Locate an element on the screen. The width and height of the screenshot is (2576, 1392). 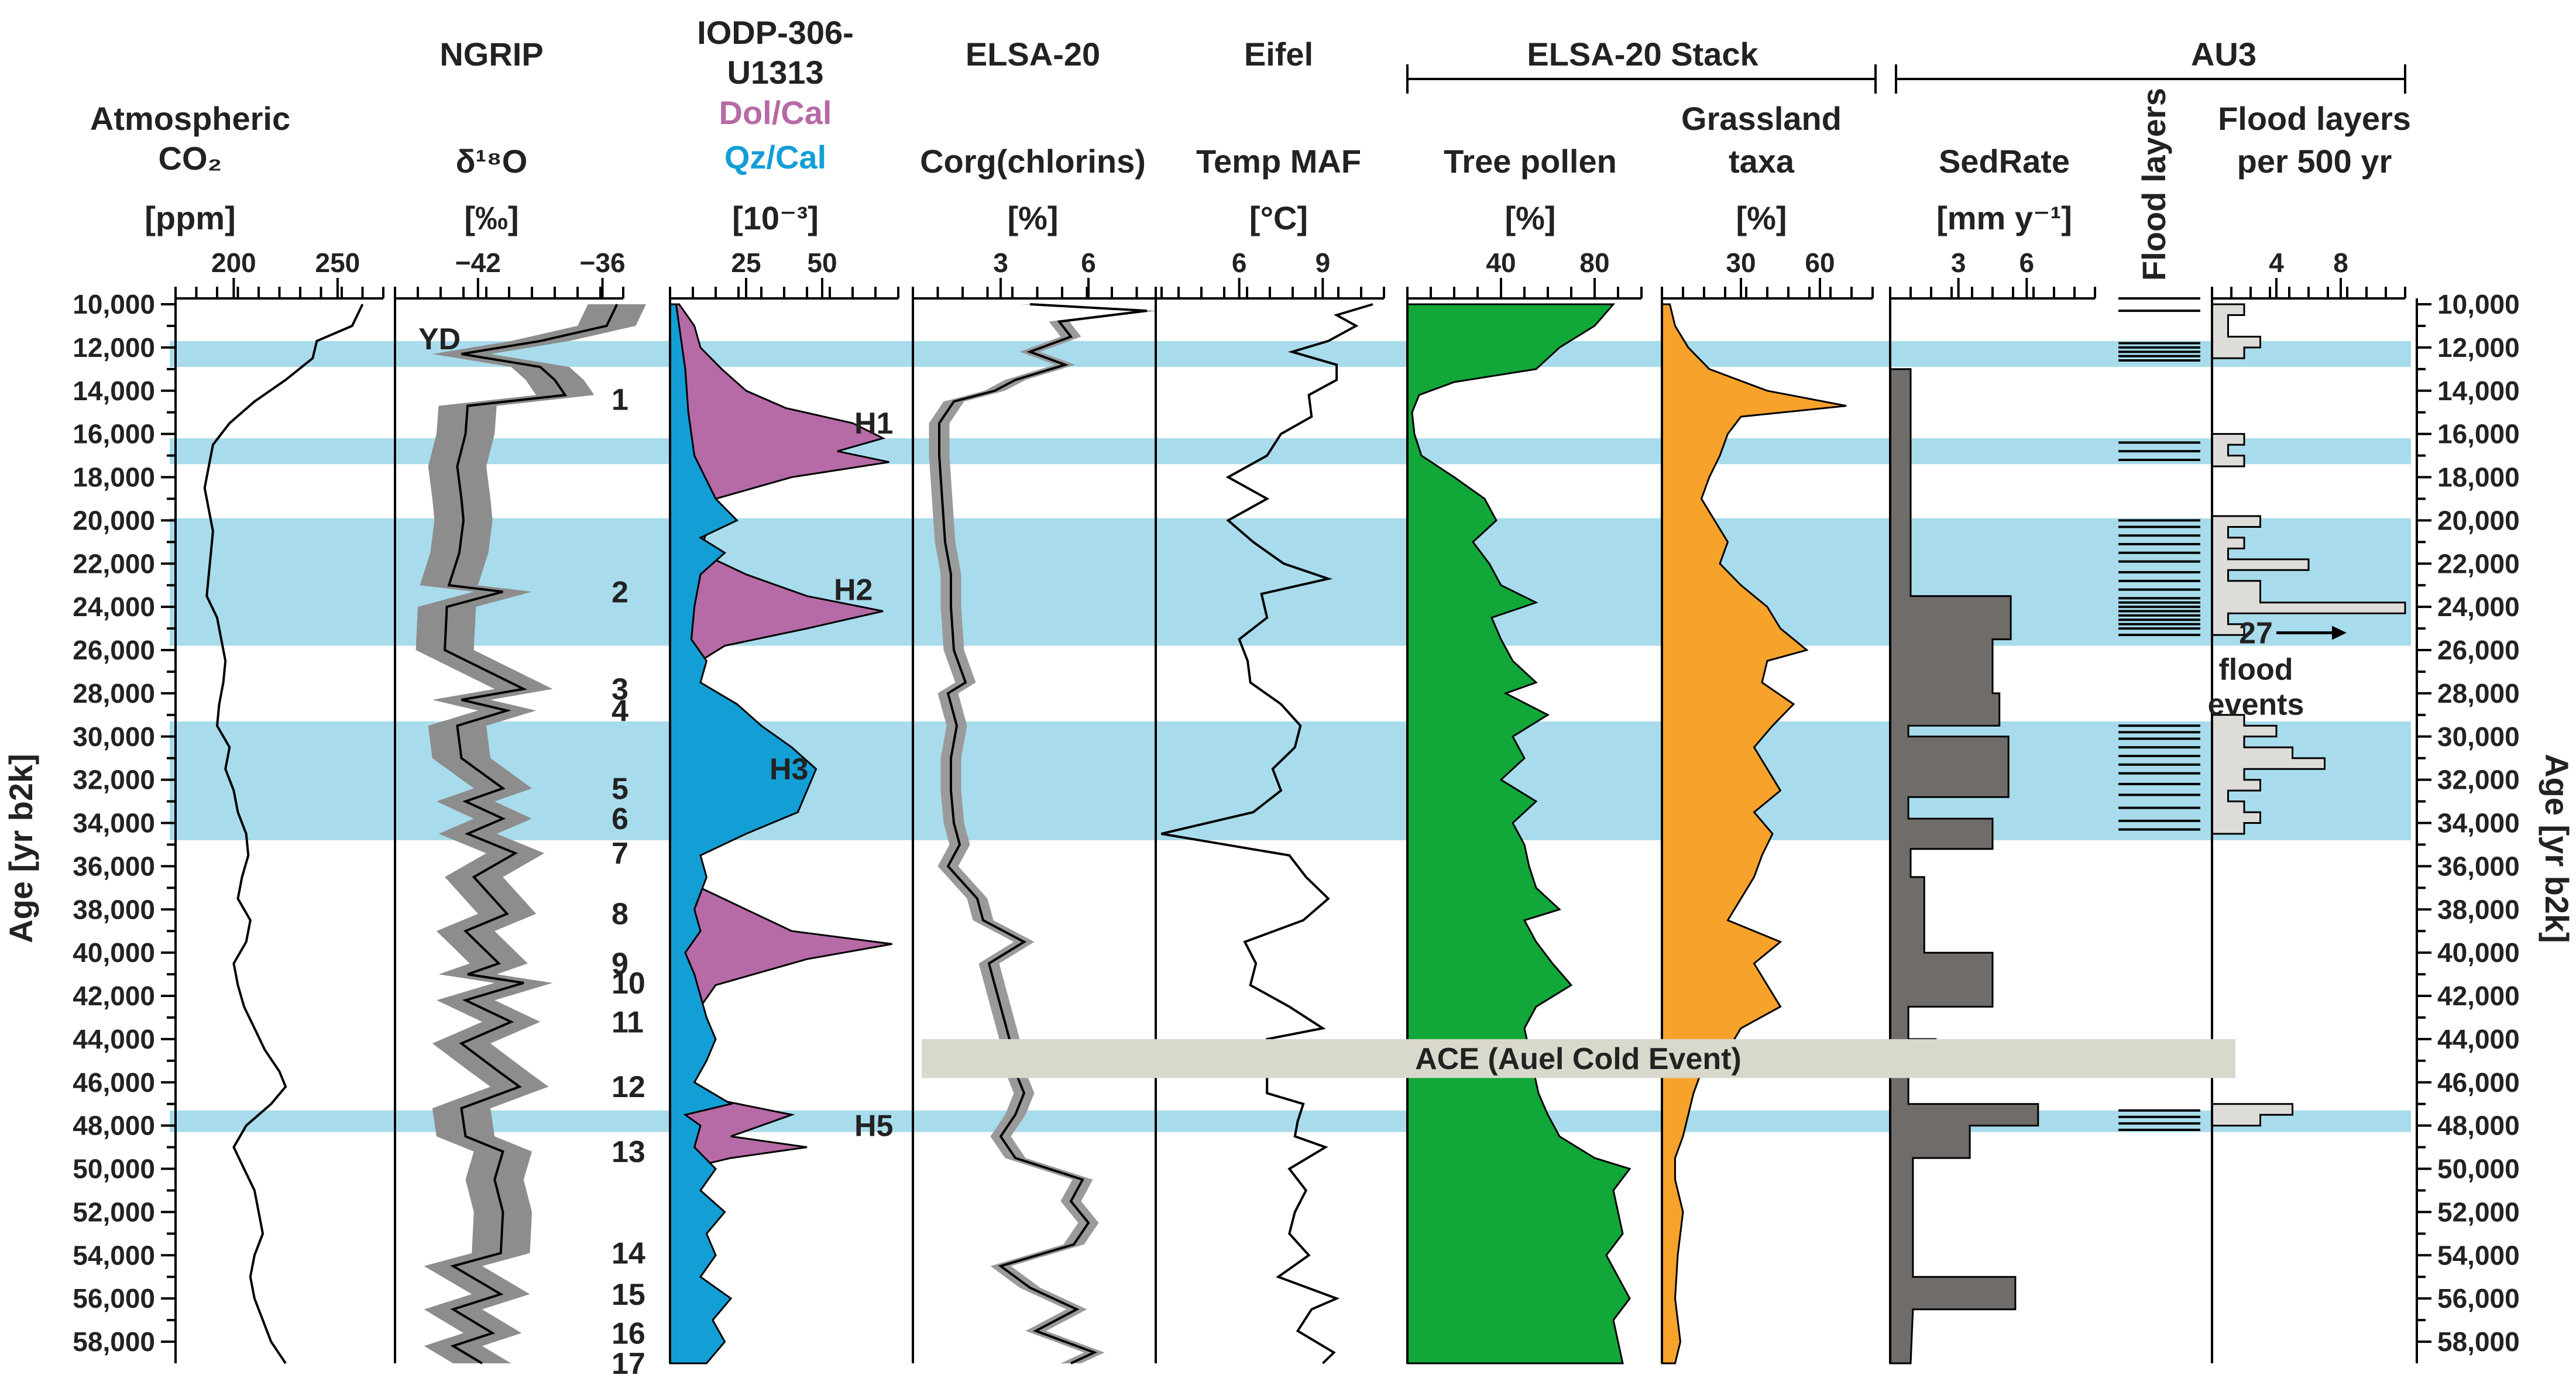
left-age-label: 26,000 is located at coordinates (114, 650).